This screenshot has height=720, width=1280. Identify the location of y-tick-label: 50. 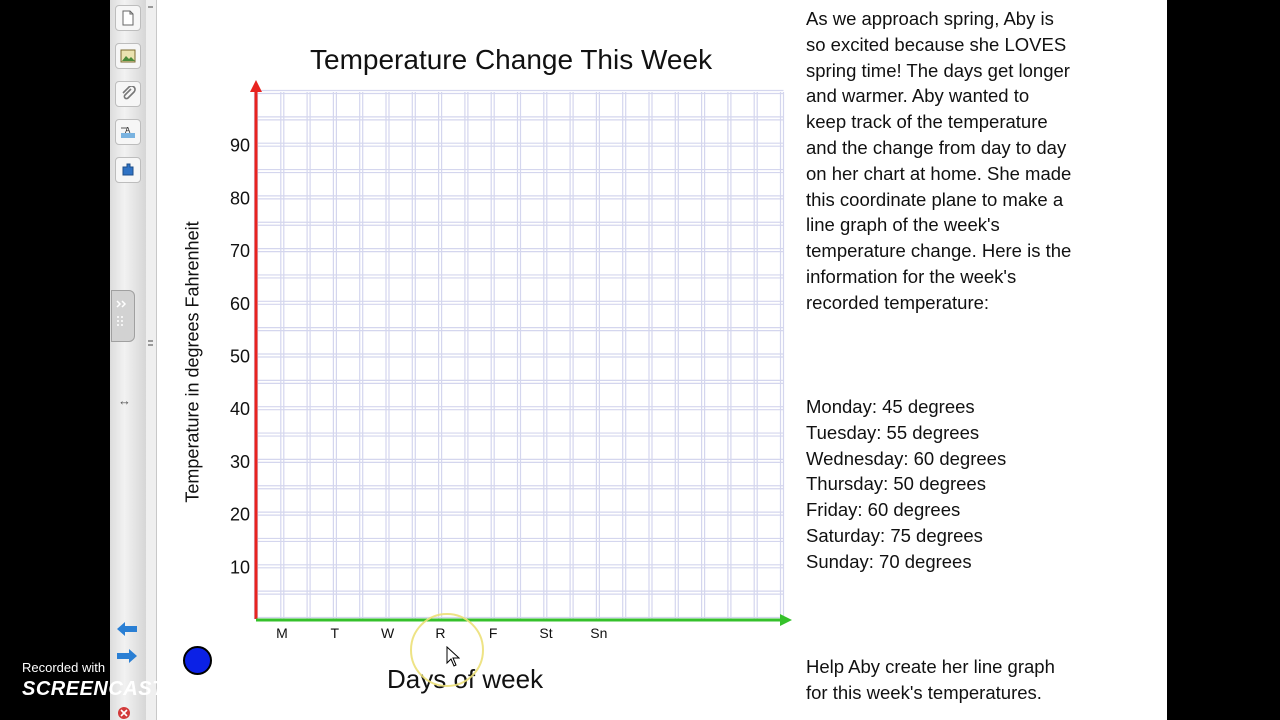
(240, 357).